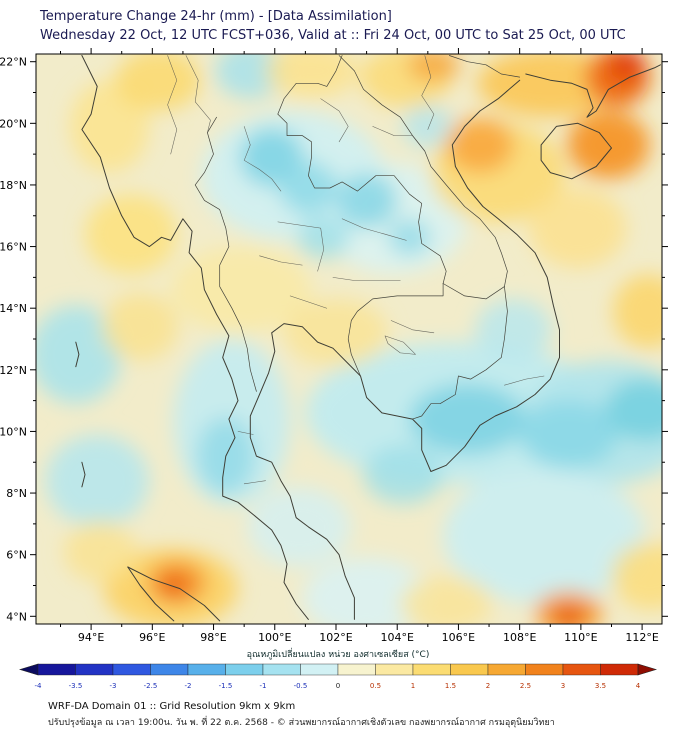 Image resolution: width=676 pixels, height=756 pixels. Describe the element at coordinates (335, 637) in the screenshot. I see `x-axis-label: 102°E` at that location.